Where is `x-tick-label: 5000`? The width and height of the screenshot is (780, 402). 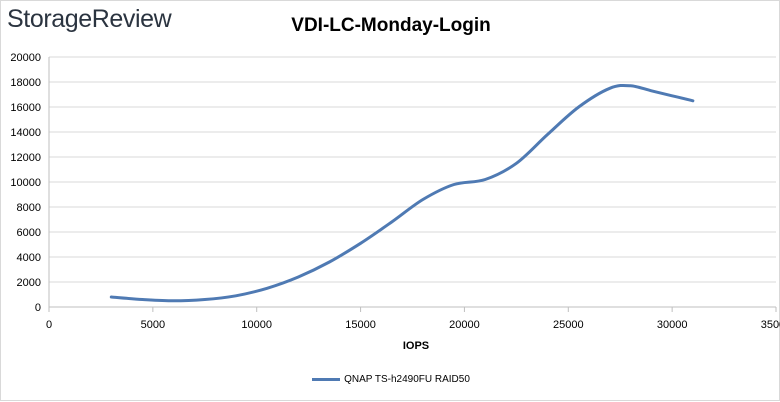 x-tick-label: 5000 is located at coordinates (153, 325).